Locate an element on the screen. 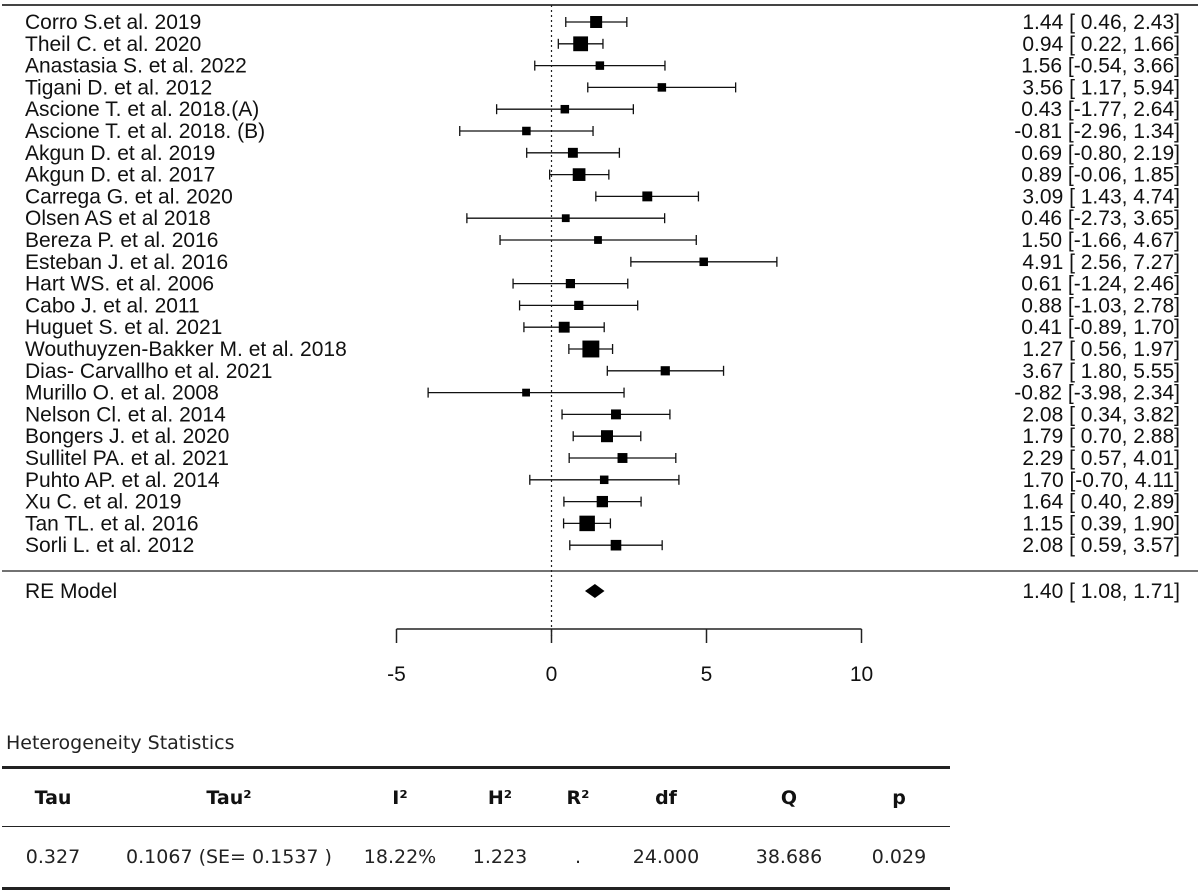 The width and height of the screenshot is (1200, 895). study-row: Akgun D. et al. 2019 0.69 [-0.80, 2.19] is located at coordinates (602, 153).